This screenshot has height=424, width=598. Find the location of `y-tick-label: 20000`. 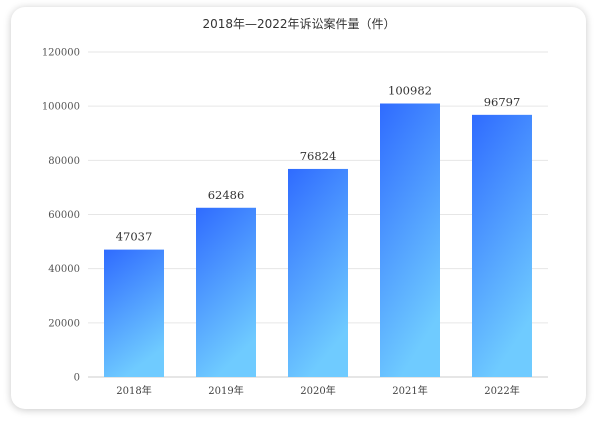

y-tick-label: 20000 is located at coordinates (64, 323).